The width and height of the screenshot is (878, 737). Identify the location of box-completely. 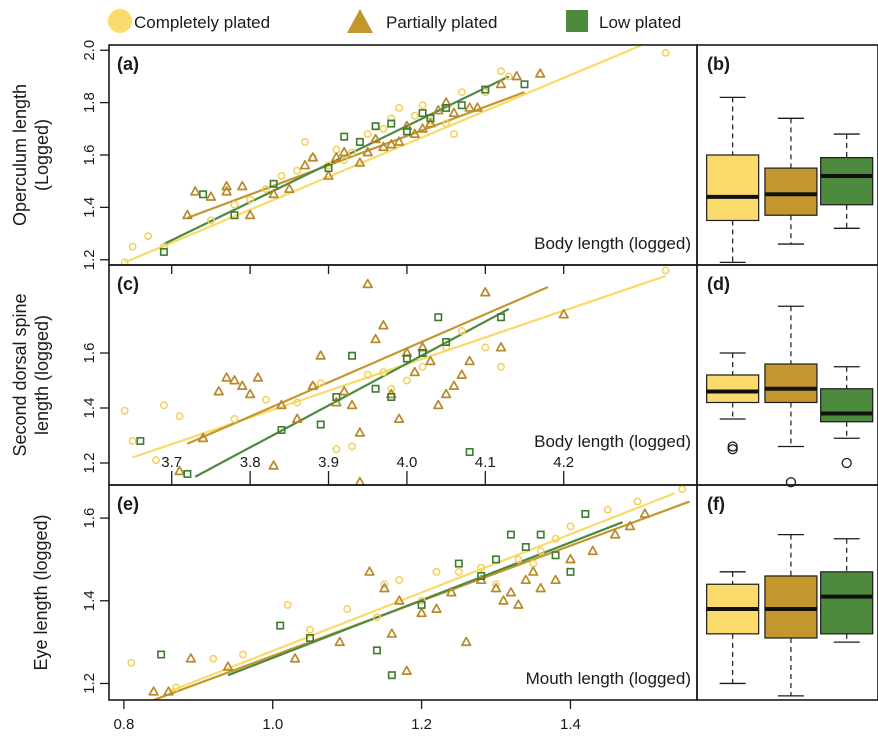
(733, 403).